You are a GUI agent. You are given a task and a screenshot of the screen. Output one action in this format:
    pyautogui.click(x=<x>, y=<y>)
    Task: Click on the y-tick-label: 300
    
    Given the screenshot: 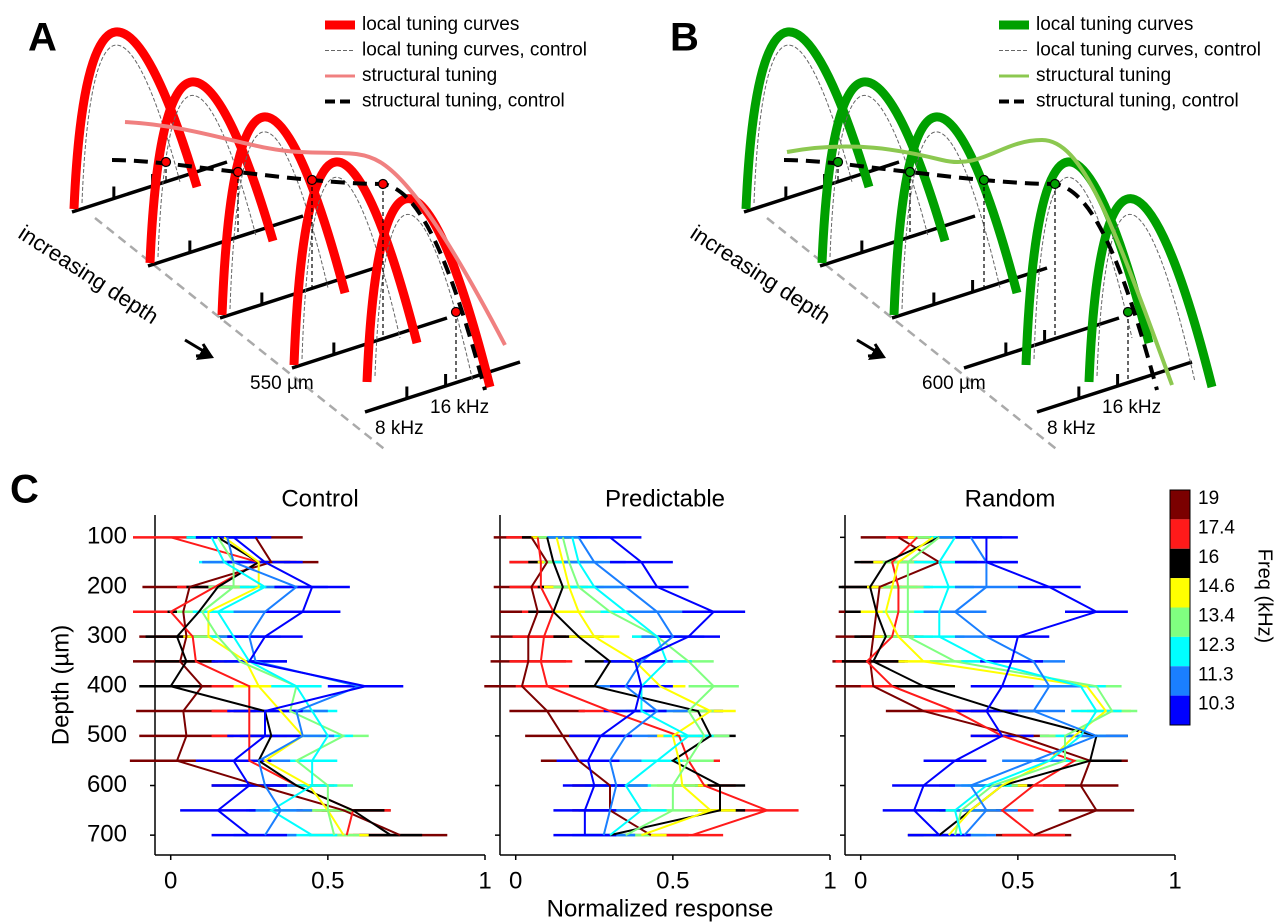 What is the action you would take?
    pyautogui.click(x=107, y=635)
    